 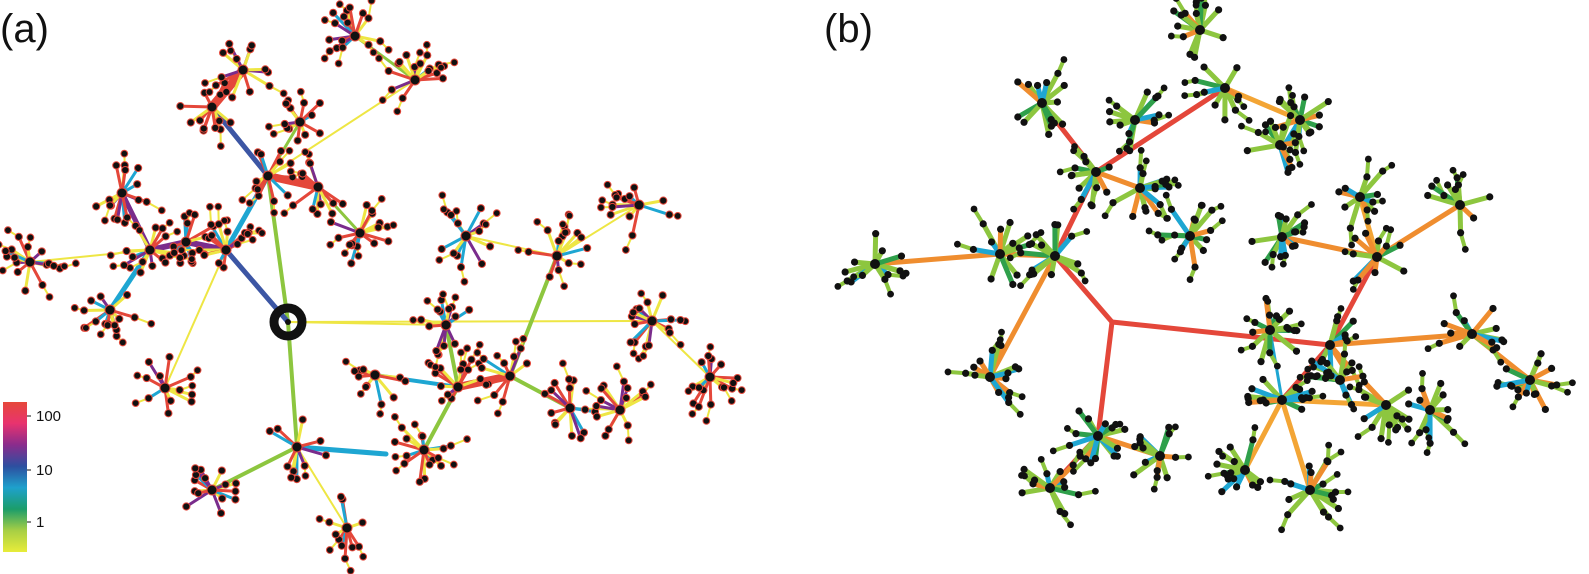 What do you see at coordinates (24, 29) in the screenshot?
I see `panel-a-label: (a)` at bounding box center [24, 29].